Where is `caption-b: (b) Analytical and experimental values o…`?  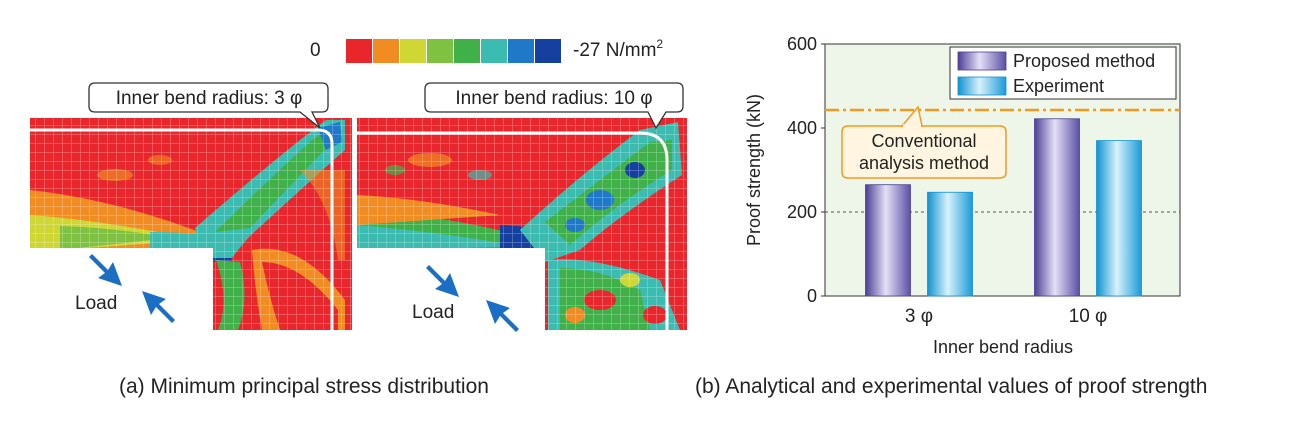
caption-b: (b) Analytical and experimental values o… is located at coordinates (951, 386).